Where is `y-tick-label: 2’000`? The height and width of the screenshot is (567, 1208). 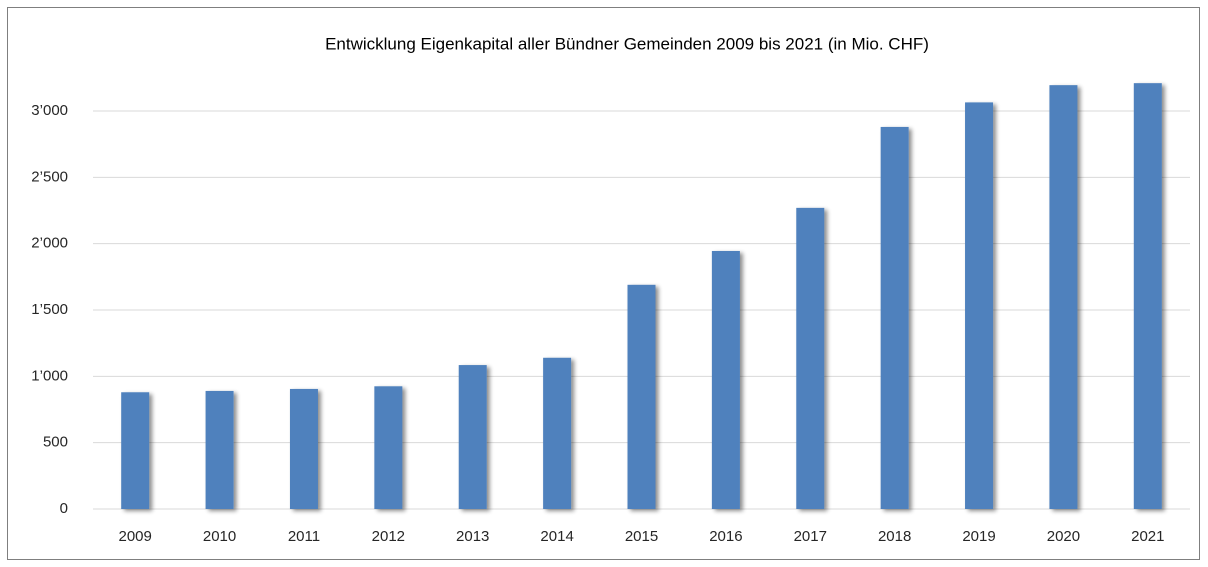
y-tick-label: 2’000 is located at coordinates (49, 243).